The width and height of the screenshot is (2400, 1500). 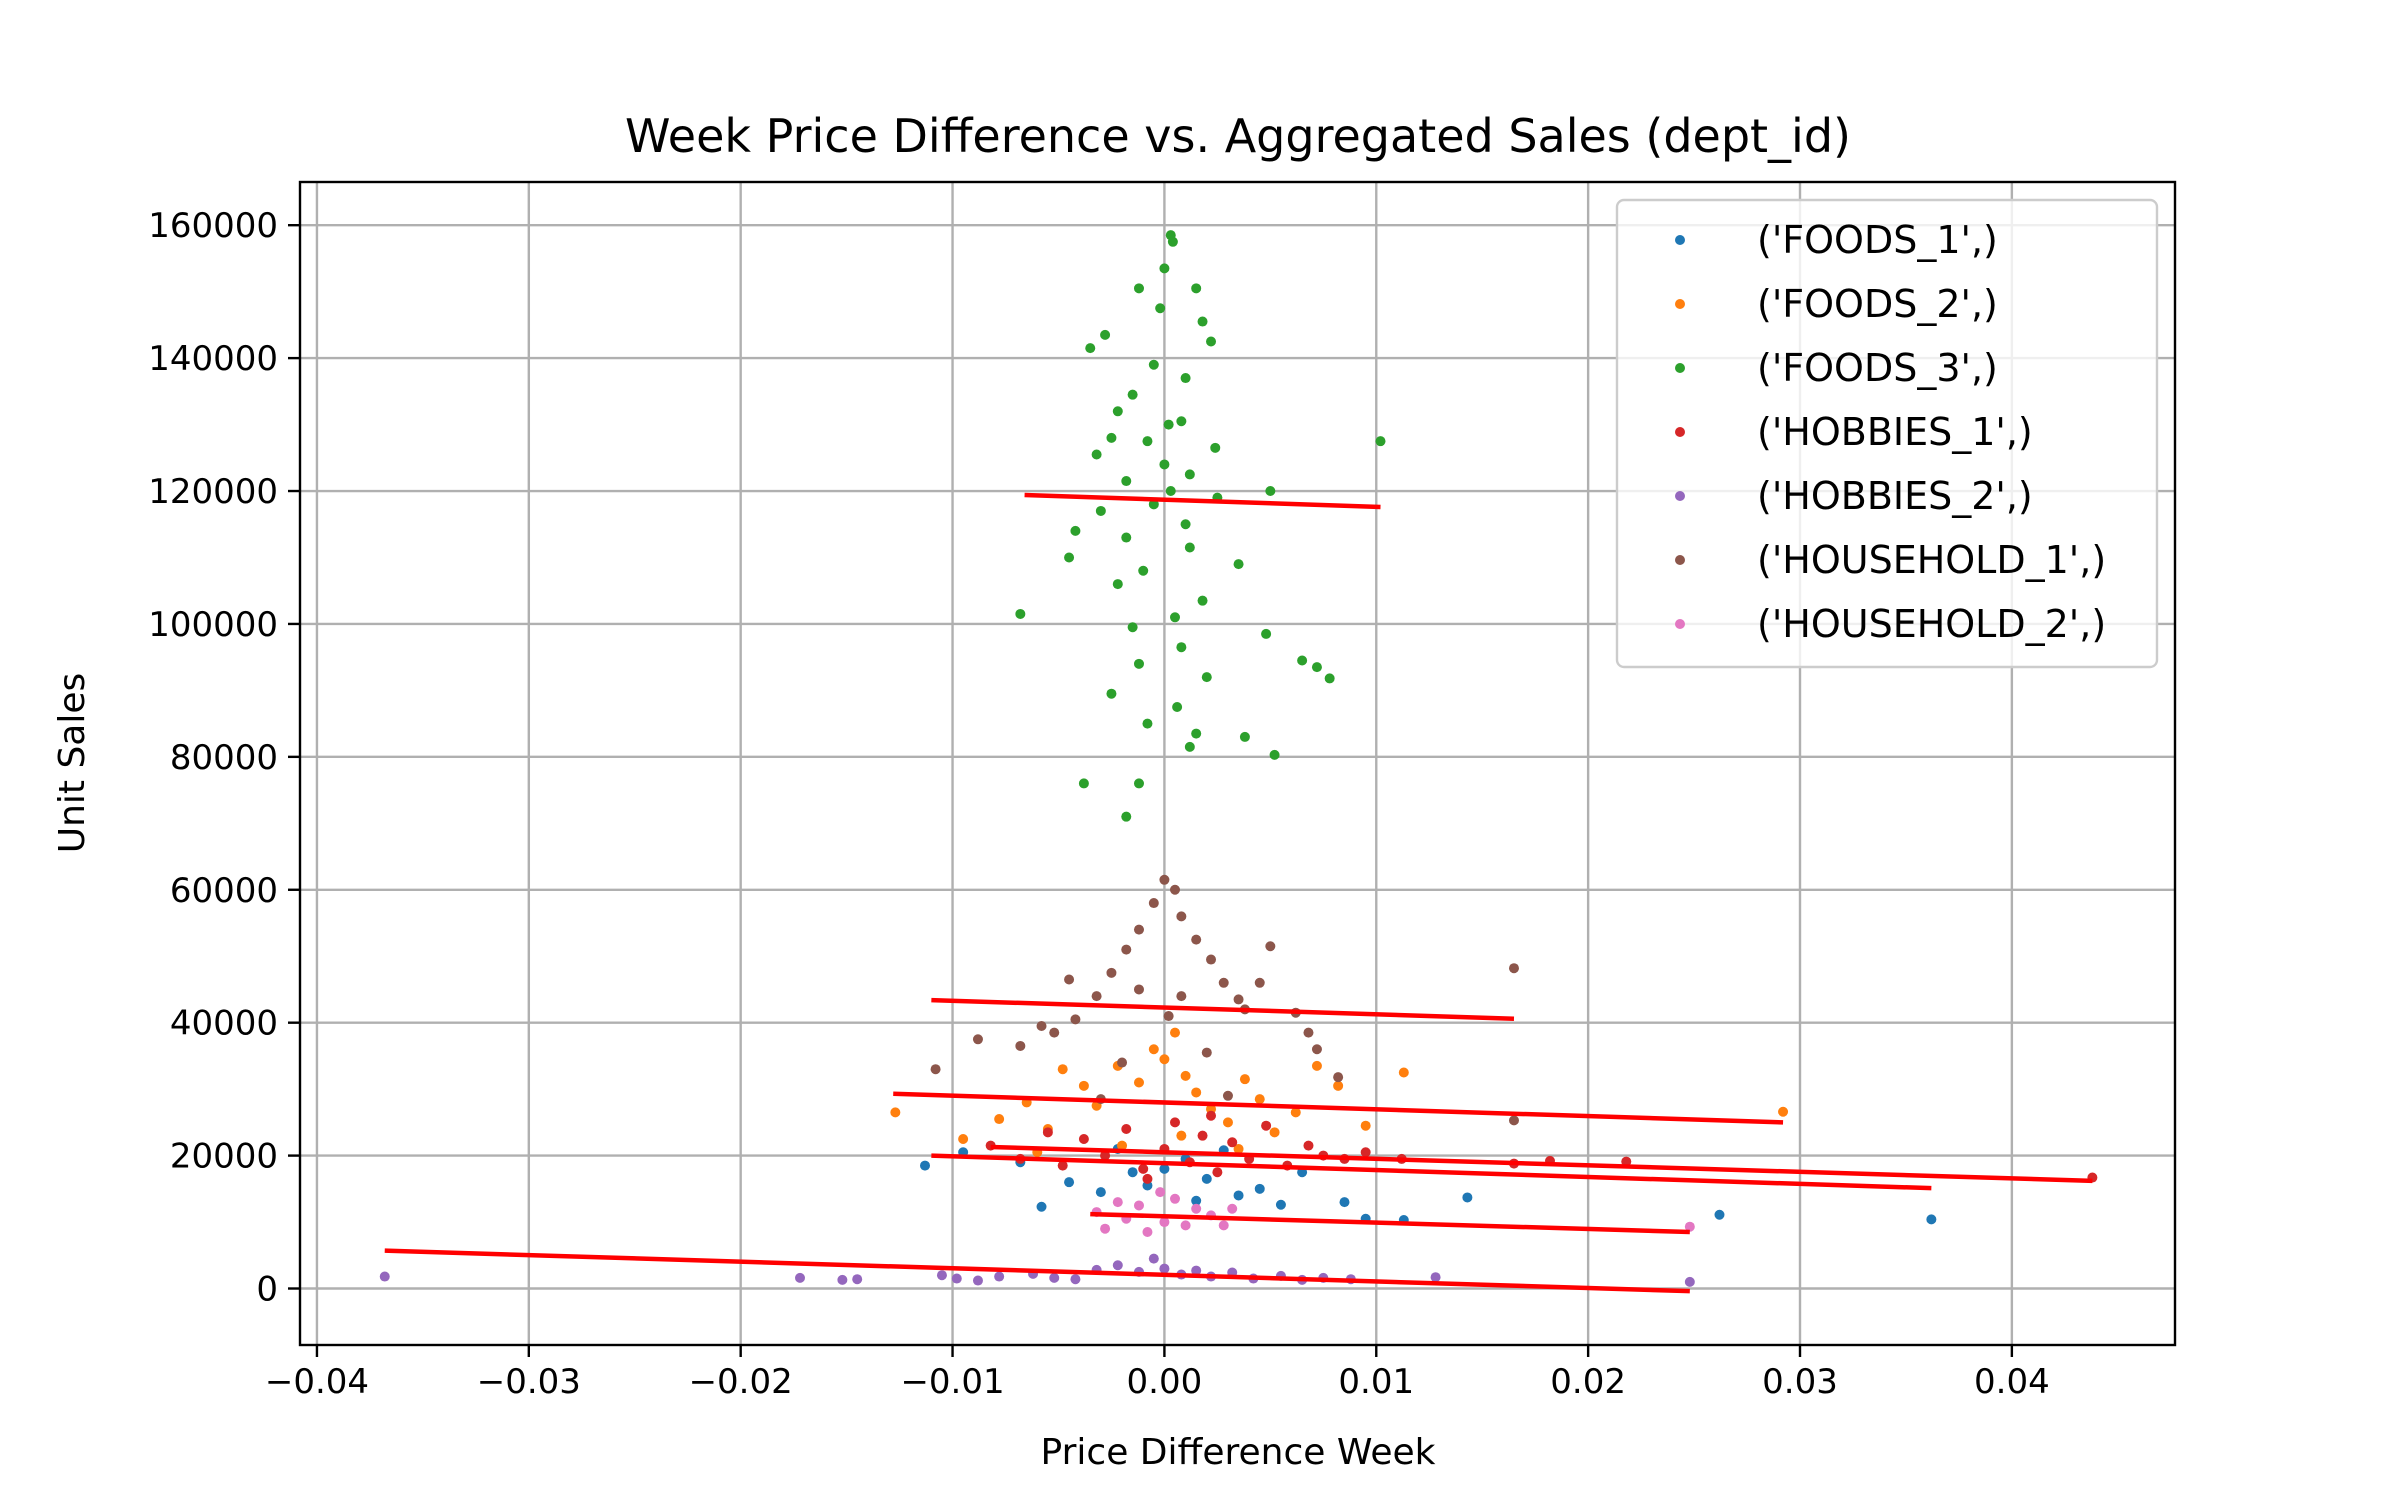 I want to click on x-axis-title: Price Difference Week, so click(x=1238, y=1452).